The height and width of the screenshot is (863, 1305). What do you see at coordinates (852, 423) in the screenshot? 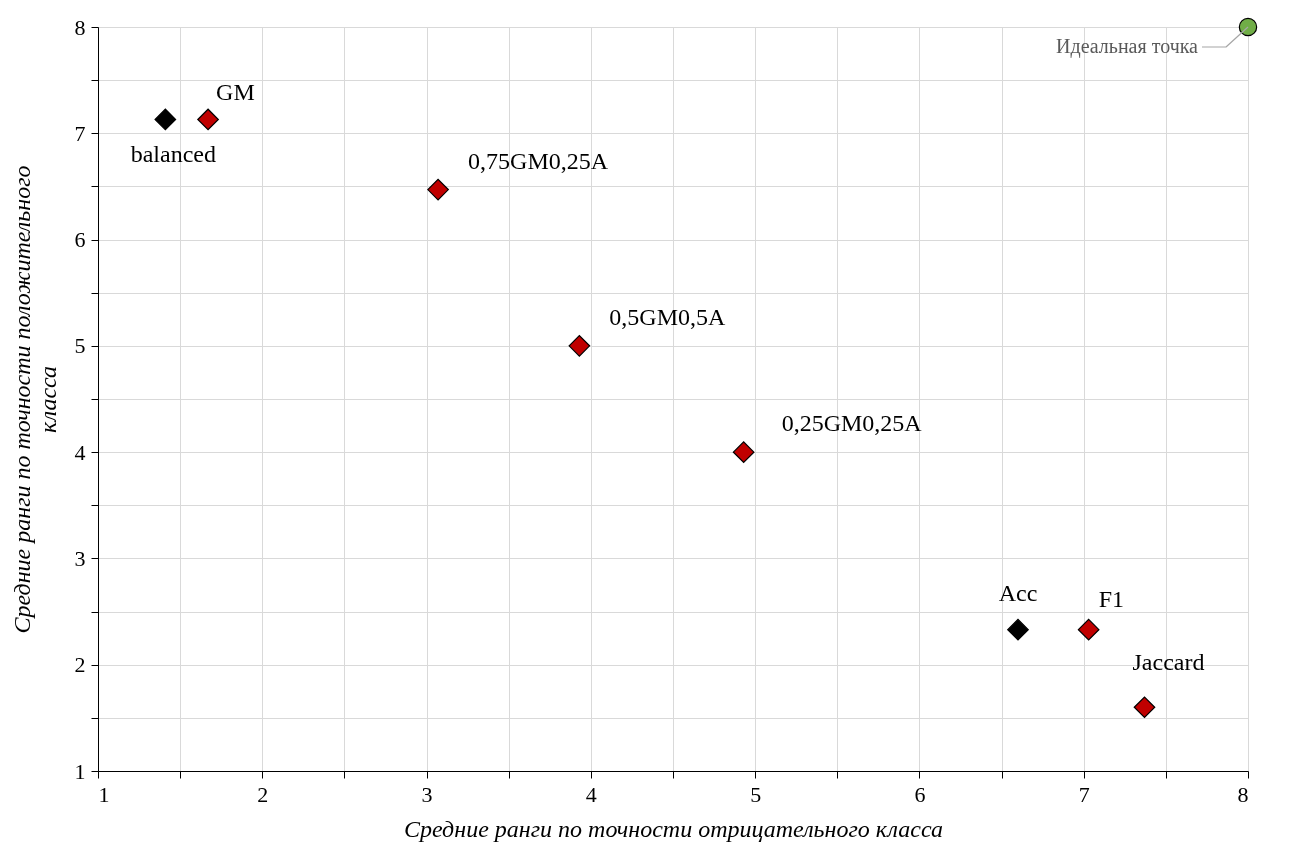
I see `annotation: 0,25GM0,25A` at bounding box center [852, 423].